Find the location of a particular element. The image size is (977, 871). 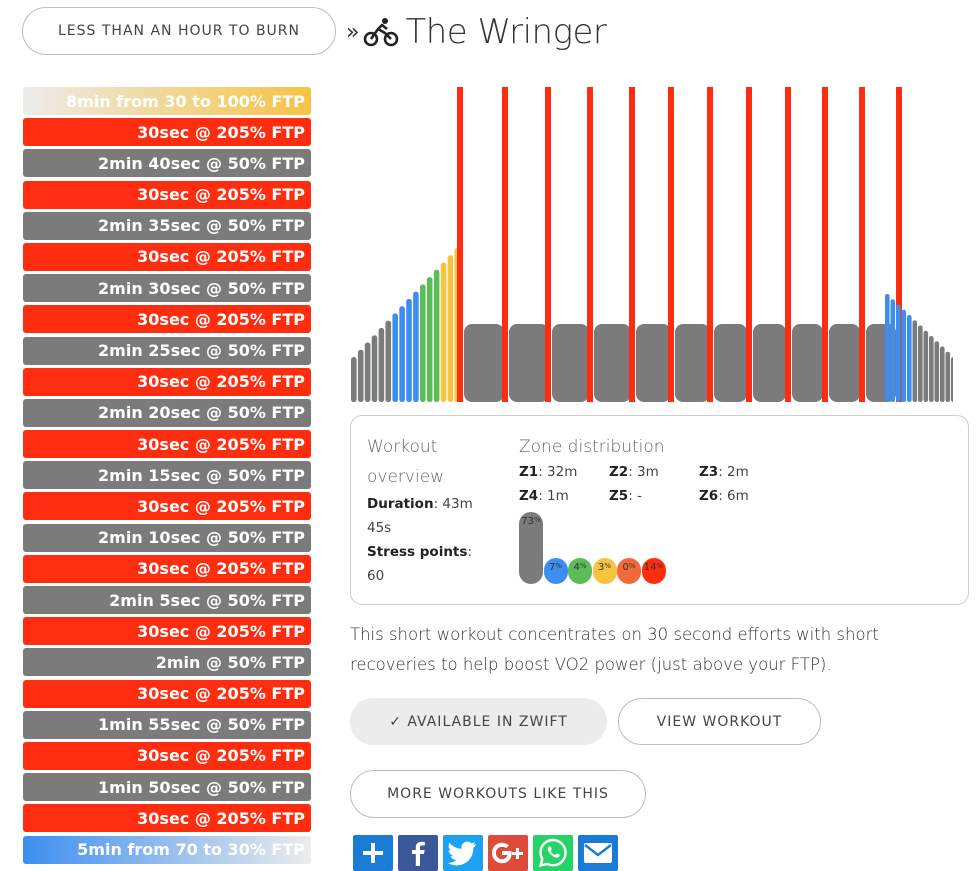

interval-item: 2min 30sec @ 50% FTP is located at coordinates (167, 288).